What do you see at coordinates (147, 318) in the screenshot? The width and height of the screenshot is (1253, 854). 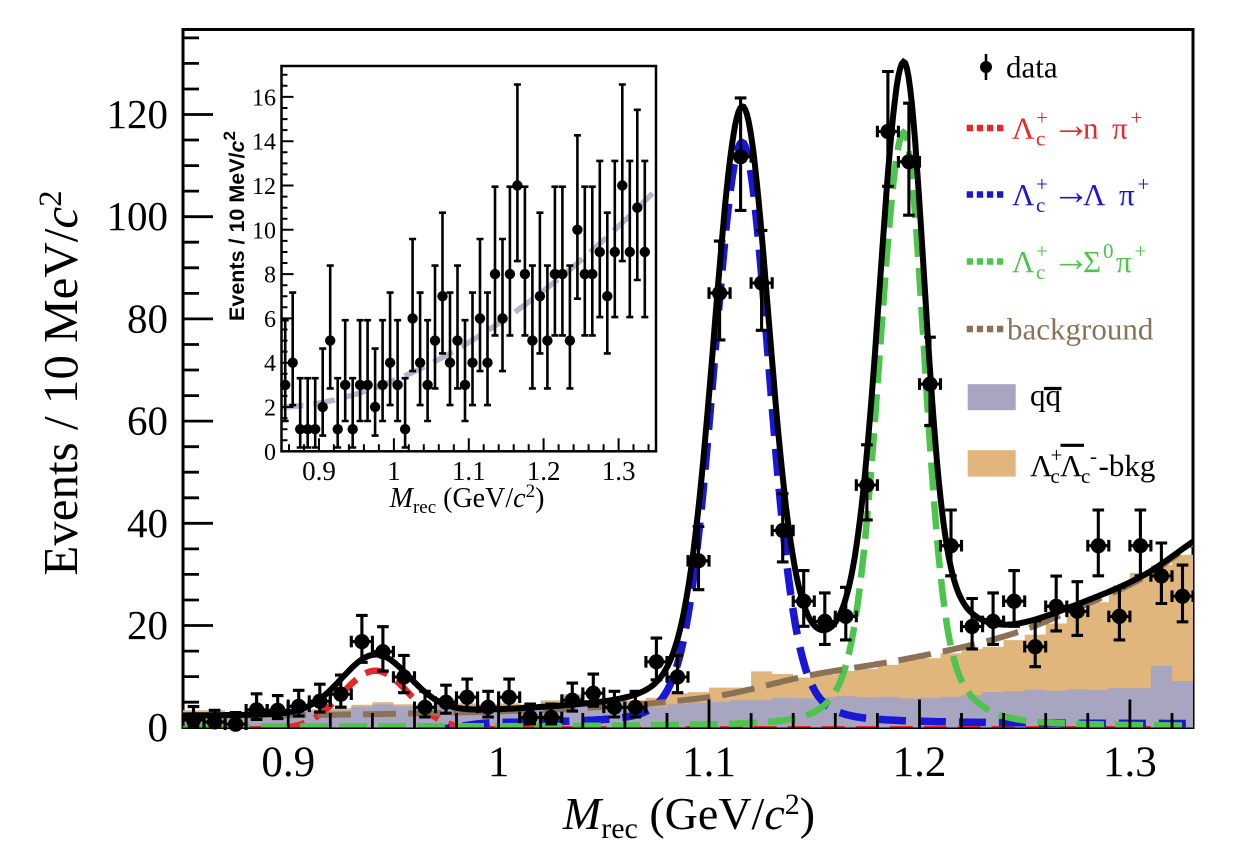 I see `svg-text: 80` at bounding box center [147, 318].